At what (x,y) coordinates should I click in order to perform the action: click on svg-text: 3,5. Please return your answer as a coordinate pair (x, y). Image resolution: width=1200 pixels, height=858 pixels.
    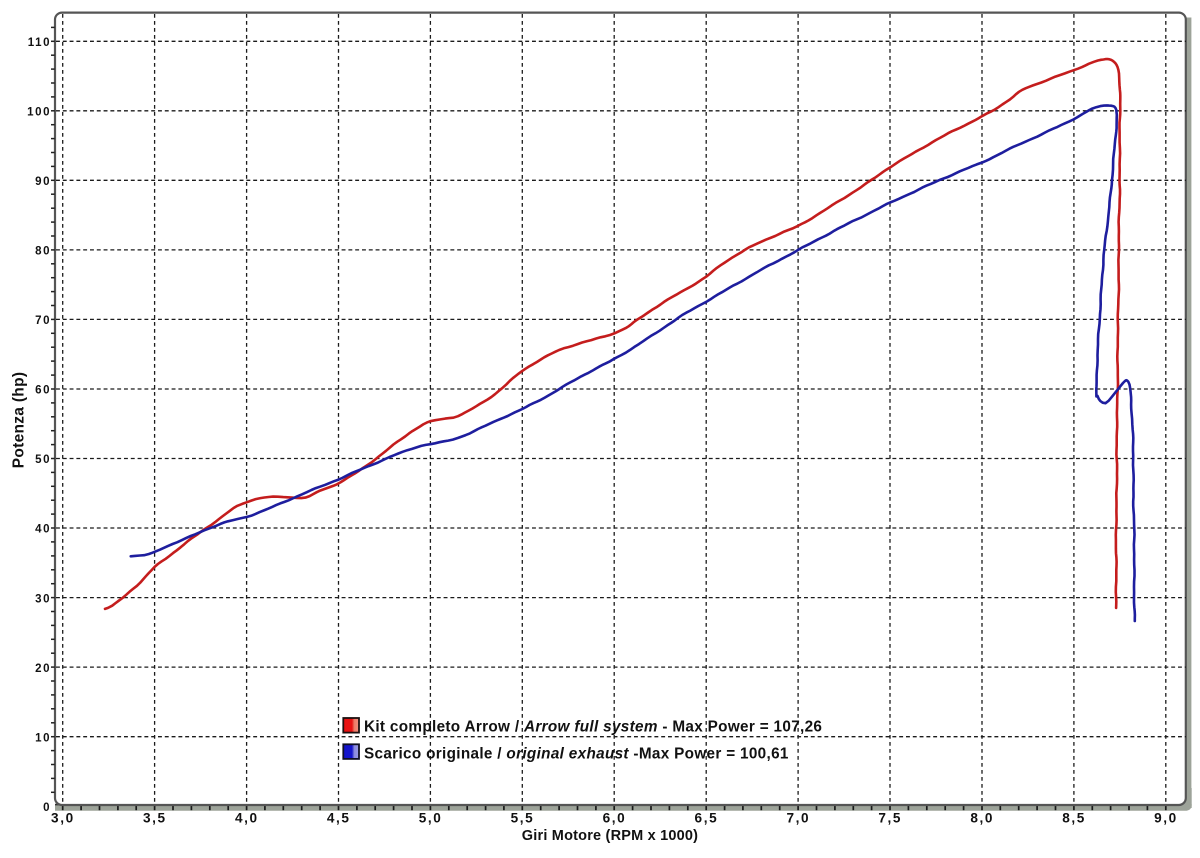
    Looking at the image, I should click on (155, 817).